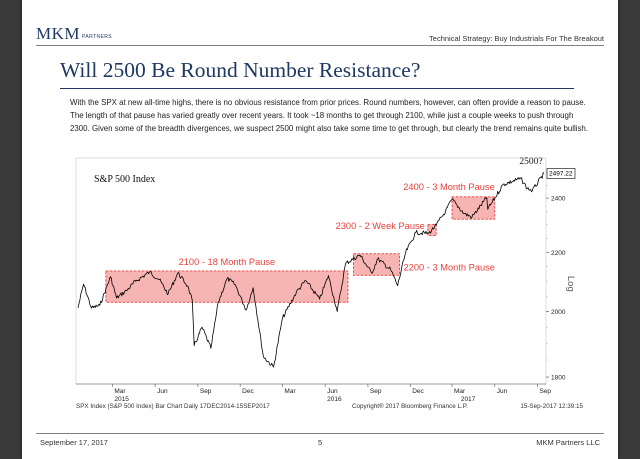 The width and height of the screenshot is (640, 459). Describe the element at coordinates (58, 33) in the screenshot. I see `logo-text: MKM` at that location.